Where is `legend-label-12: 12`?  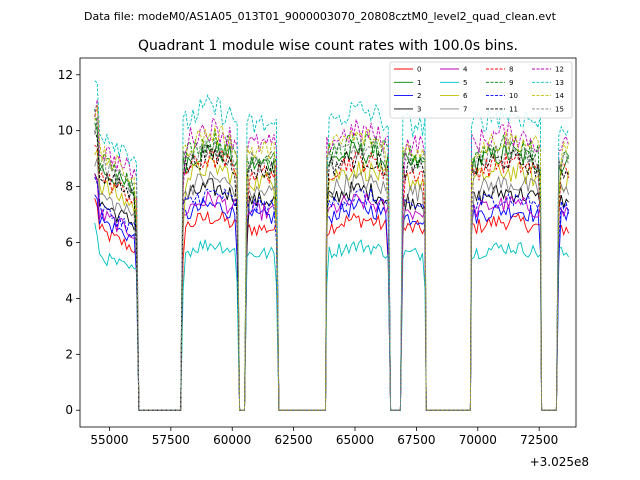
legend-label-12: 12 is located at coordinates (559, 70).